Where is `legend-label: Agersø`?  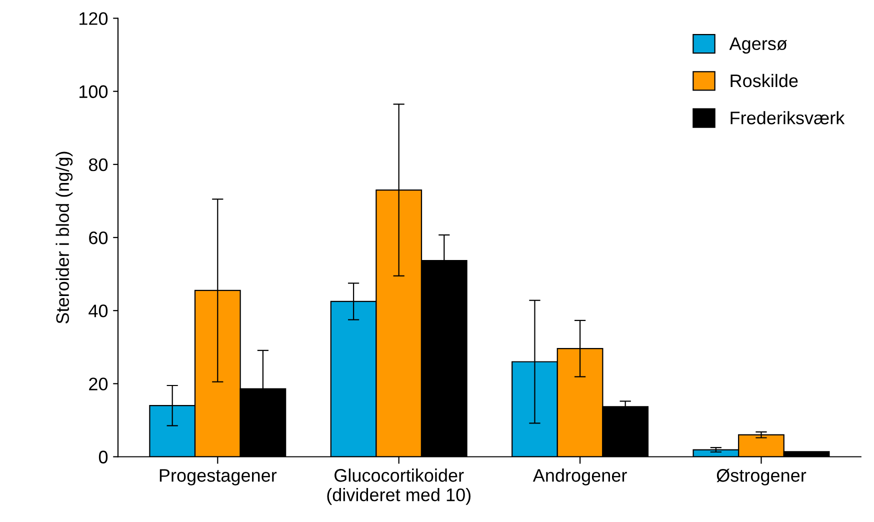
legend-label: Agersø is located at coordinates (758, 45).